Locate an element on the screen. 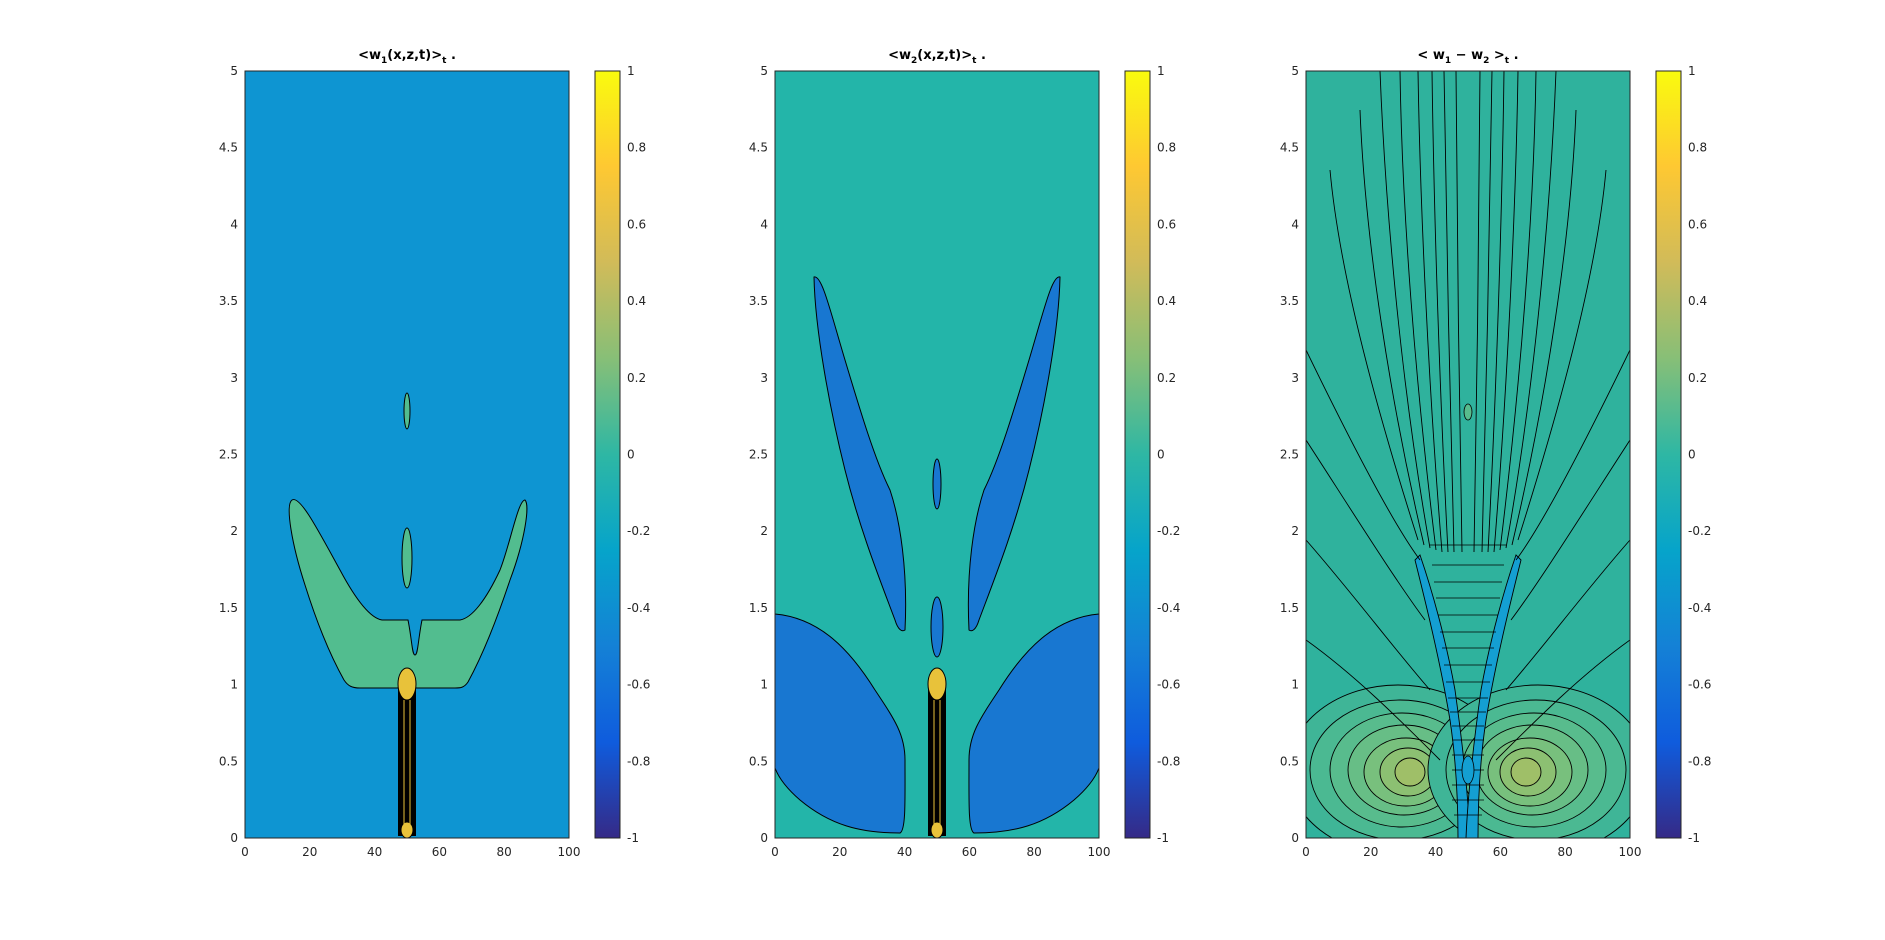 This screenshot has width=1885, height=940. panel-2-axes-box is located at coordinates (937, 454).